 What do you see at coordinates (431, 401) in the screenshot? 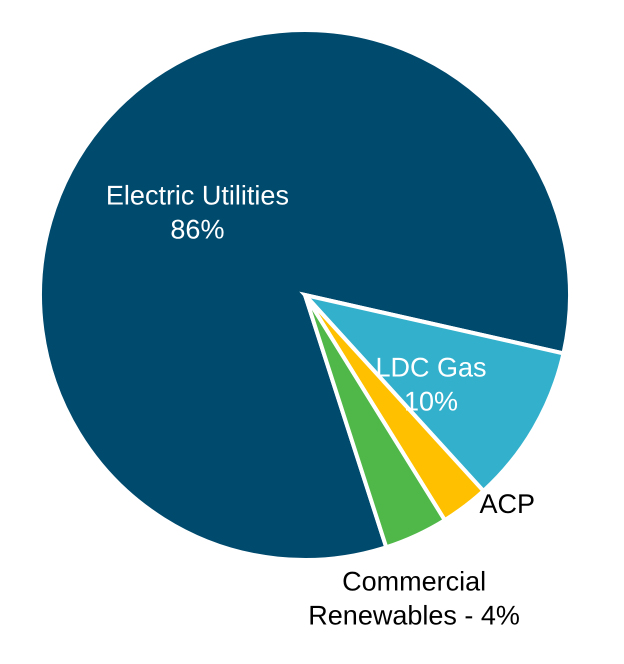
I see `data-label: 10%` at bounding box center [431, 401].